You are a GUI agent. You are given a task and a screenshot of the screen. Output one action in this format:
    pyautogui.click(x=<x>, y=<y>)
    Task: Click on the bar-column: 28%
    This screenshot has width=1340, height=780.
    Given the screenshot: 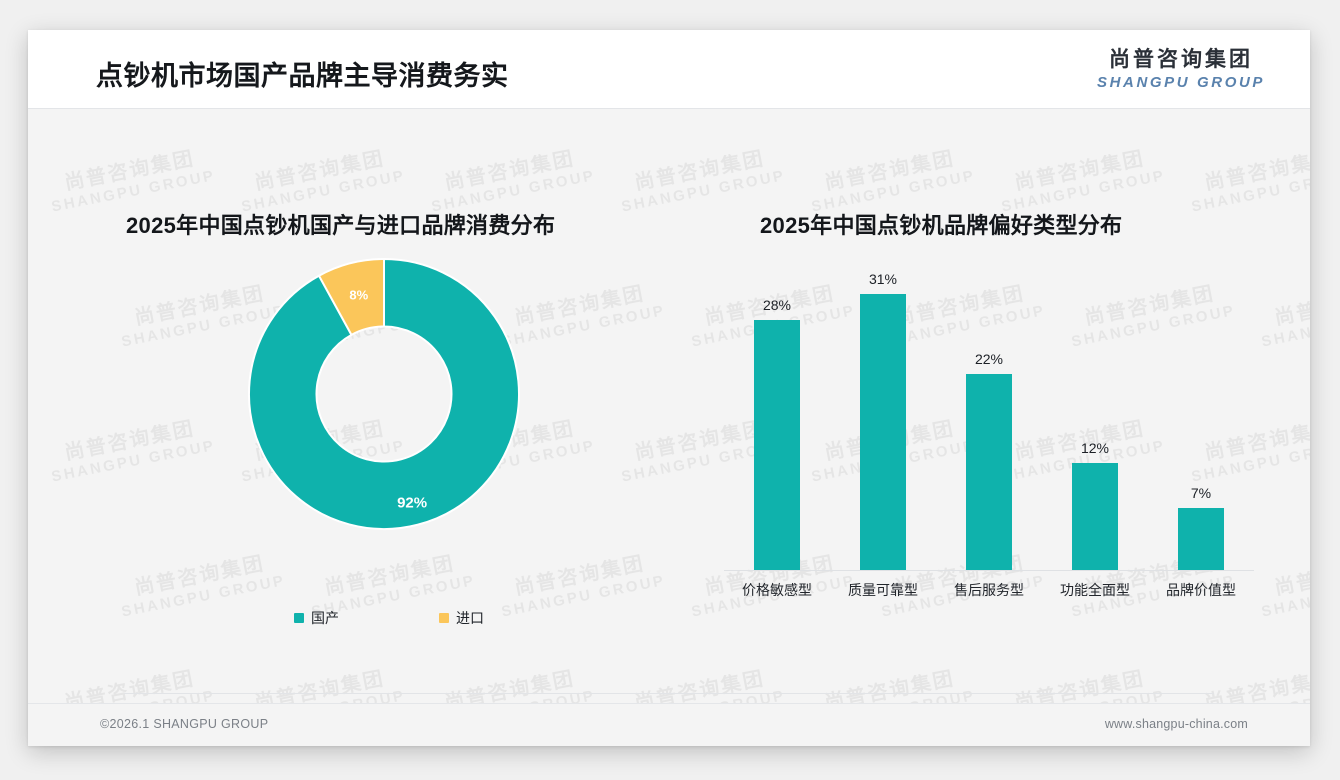 What is the action you would take?
    pyautogui.click(x=777, y=414)
    